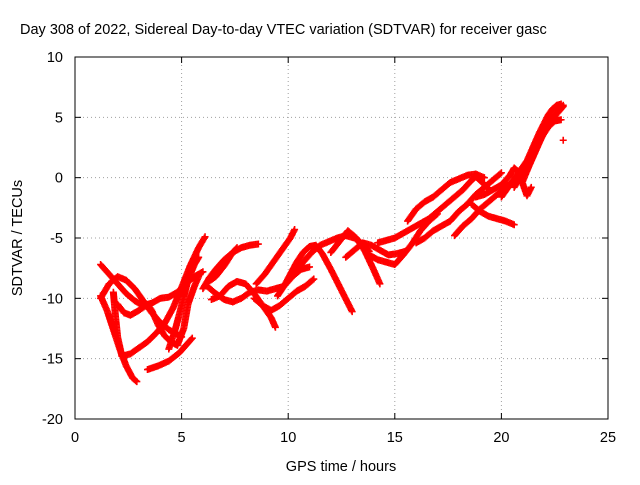 The width and height of the screenshot is (640, 485). Describe the element at coordinates (52, 299) in the screenshot. I see `y-tick-label: -10` at that location.